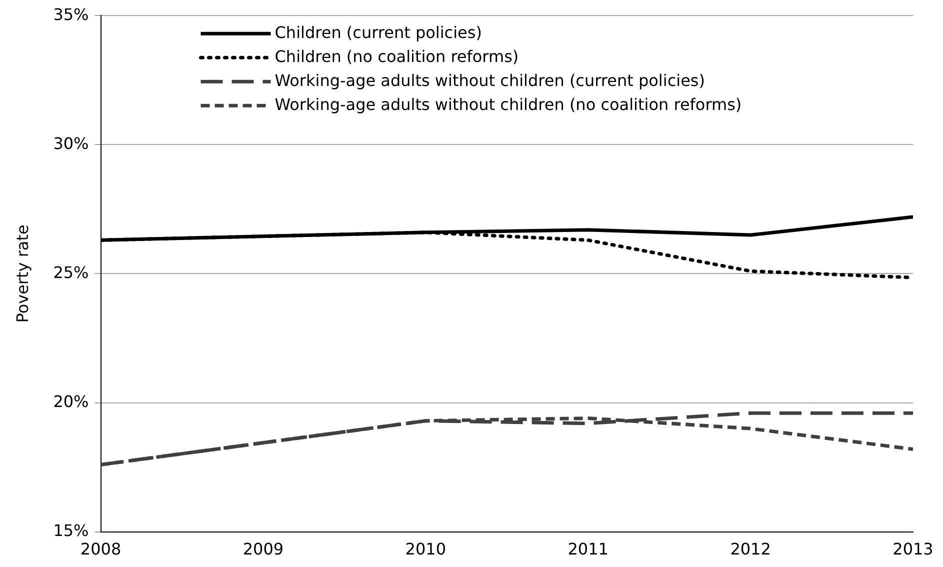 The height and width of the screenshot is (567, 943). Describe the element at coordinates (378, 32) in the screenshot. I see `legend-label: Children (current policies)` at that location.